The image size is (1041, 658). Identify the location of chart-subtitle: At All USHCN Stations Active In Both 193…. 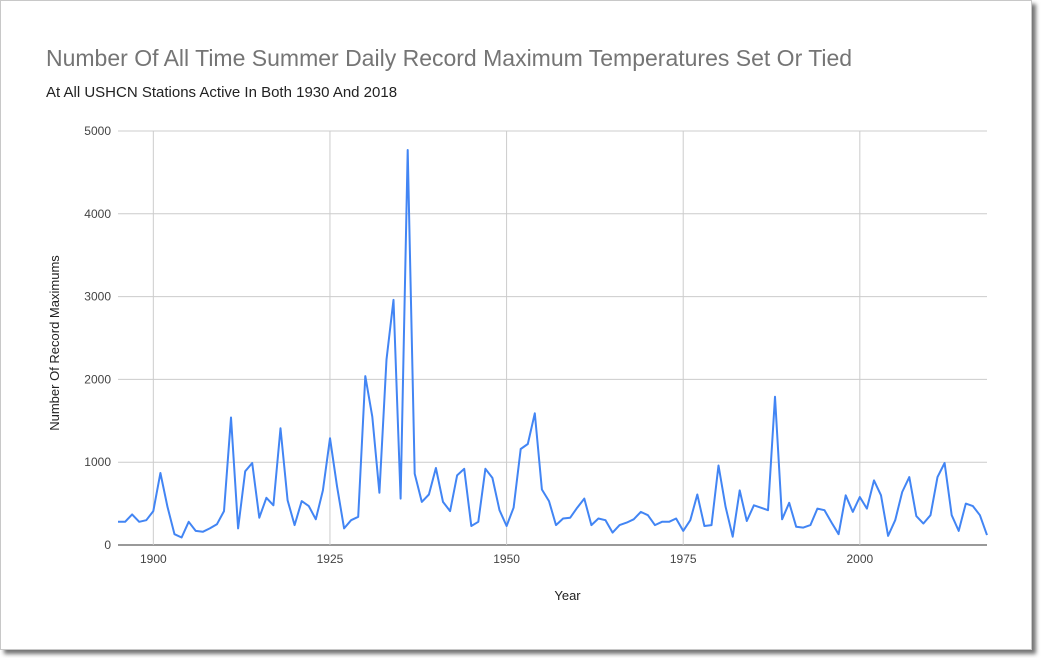
(222, 92).